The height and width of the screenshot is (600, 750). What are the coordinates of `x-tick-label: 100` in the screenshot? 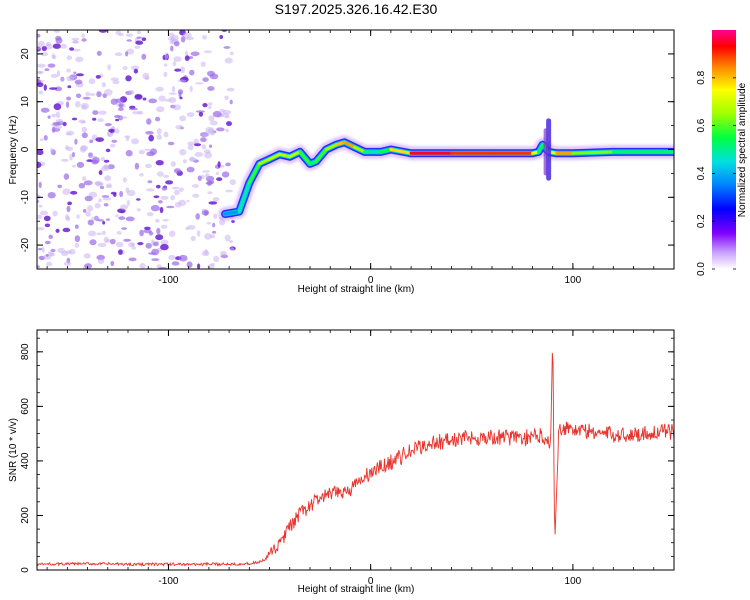 It's located at (573, 280).